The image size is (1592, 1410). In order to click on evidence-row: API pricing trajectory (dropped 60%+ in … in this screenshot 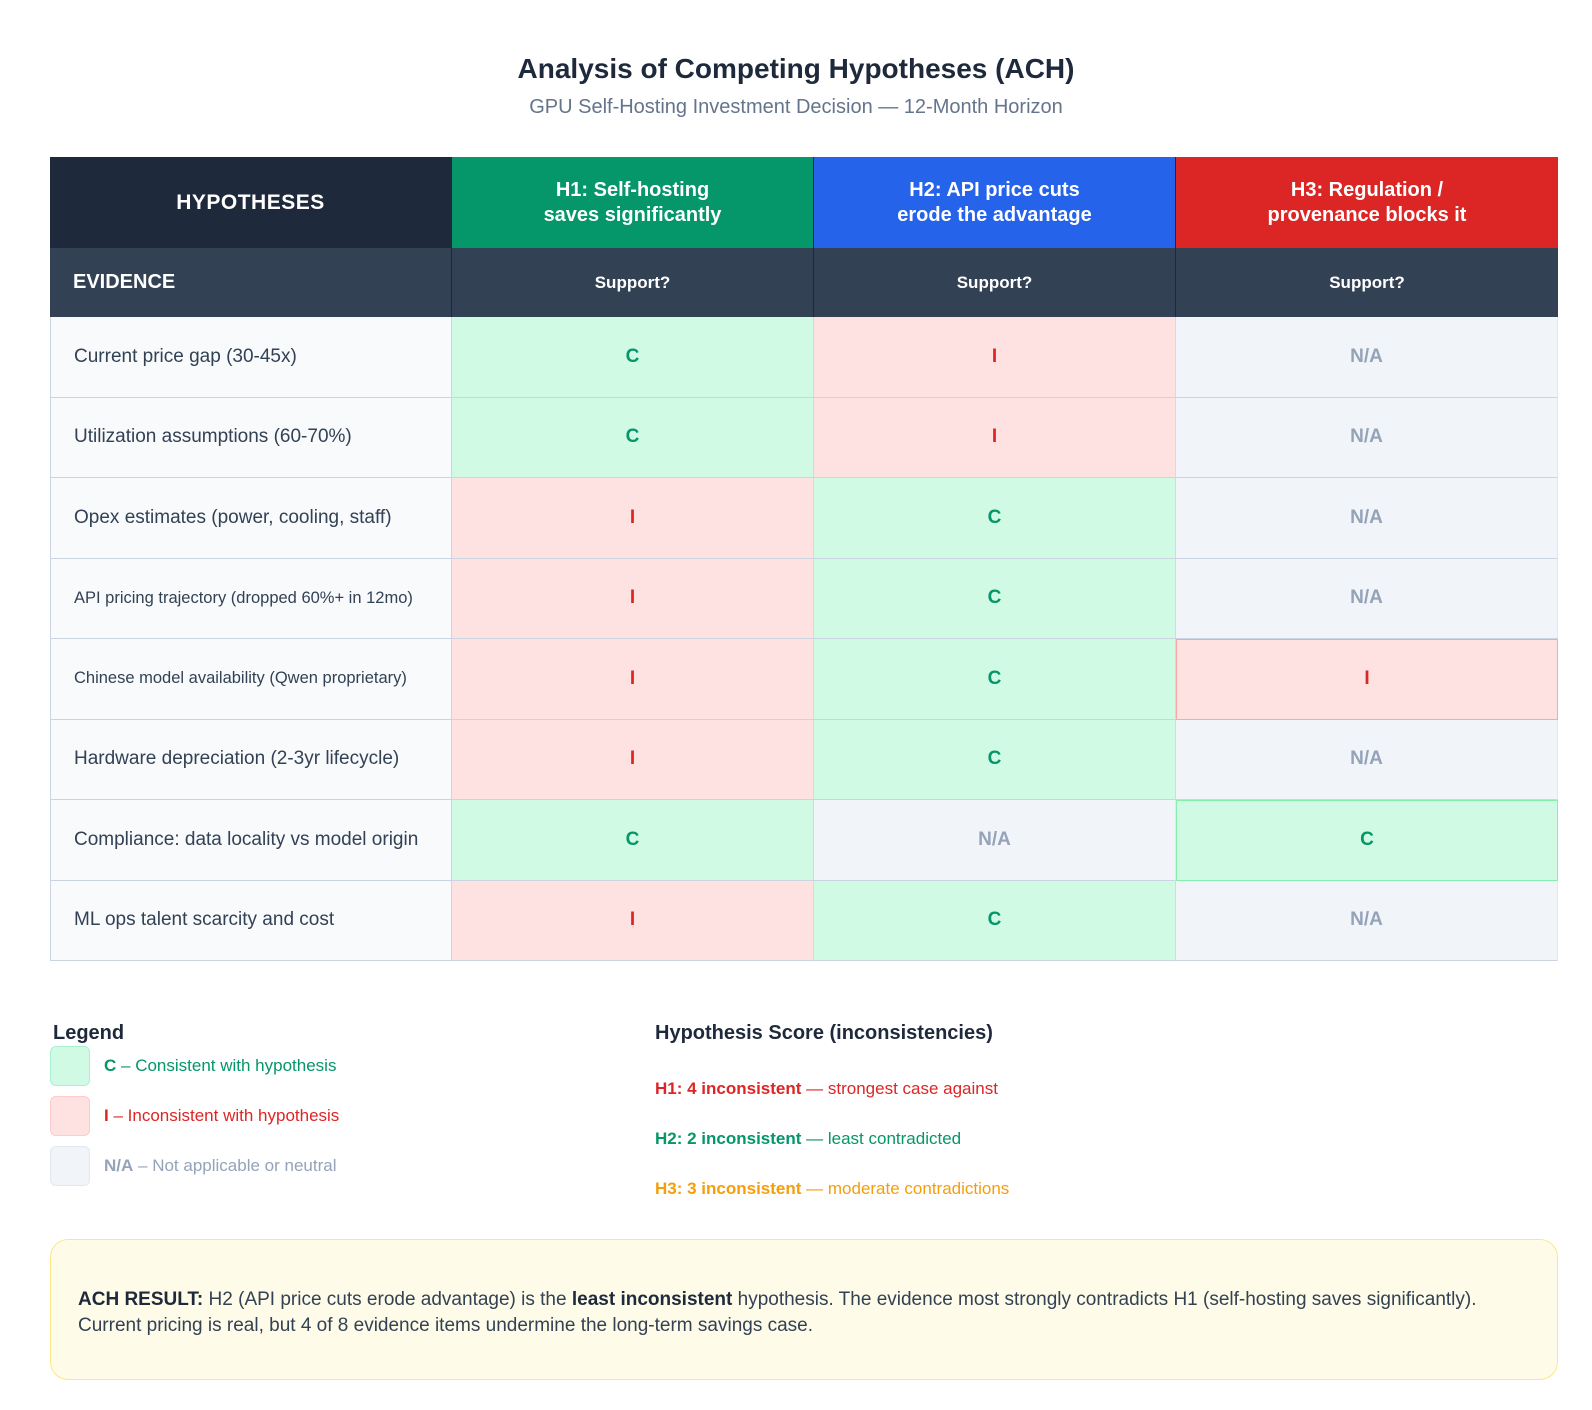, I will do `click(804, 598)`.